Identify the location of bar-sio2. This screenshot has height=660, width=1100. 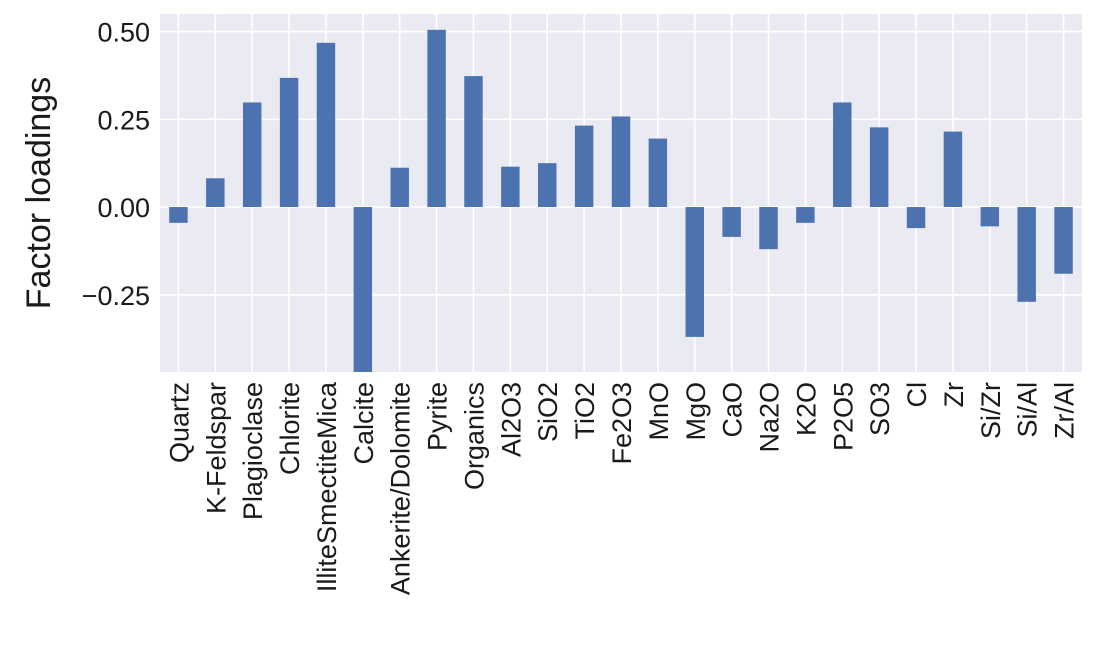
(547, 185).